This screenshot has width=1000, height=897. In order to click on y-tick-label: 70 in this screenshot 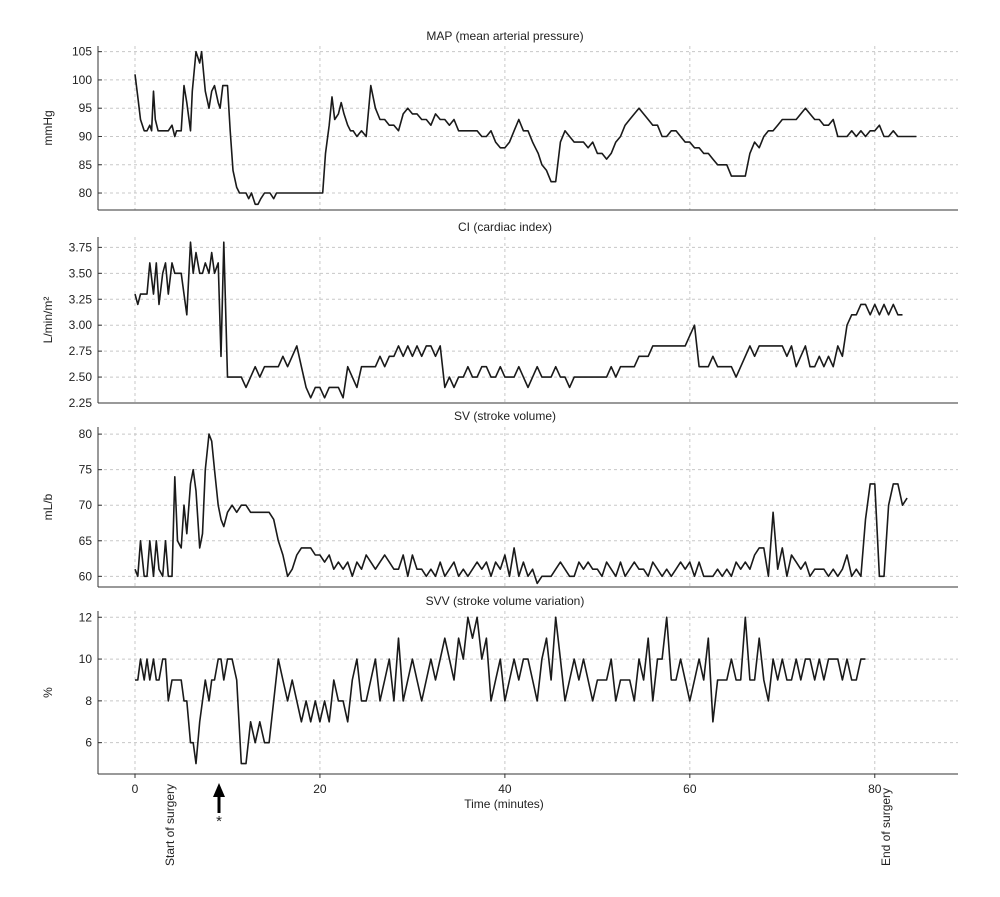, I will do `click(86, 505)`.